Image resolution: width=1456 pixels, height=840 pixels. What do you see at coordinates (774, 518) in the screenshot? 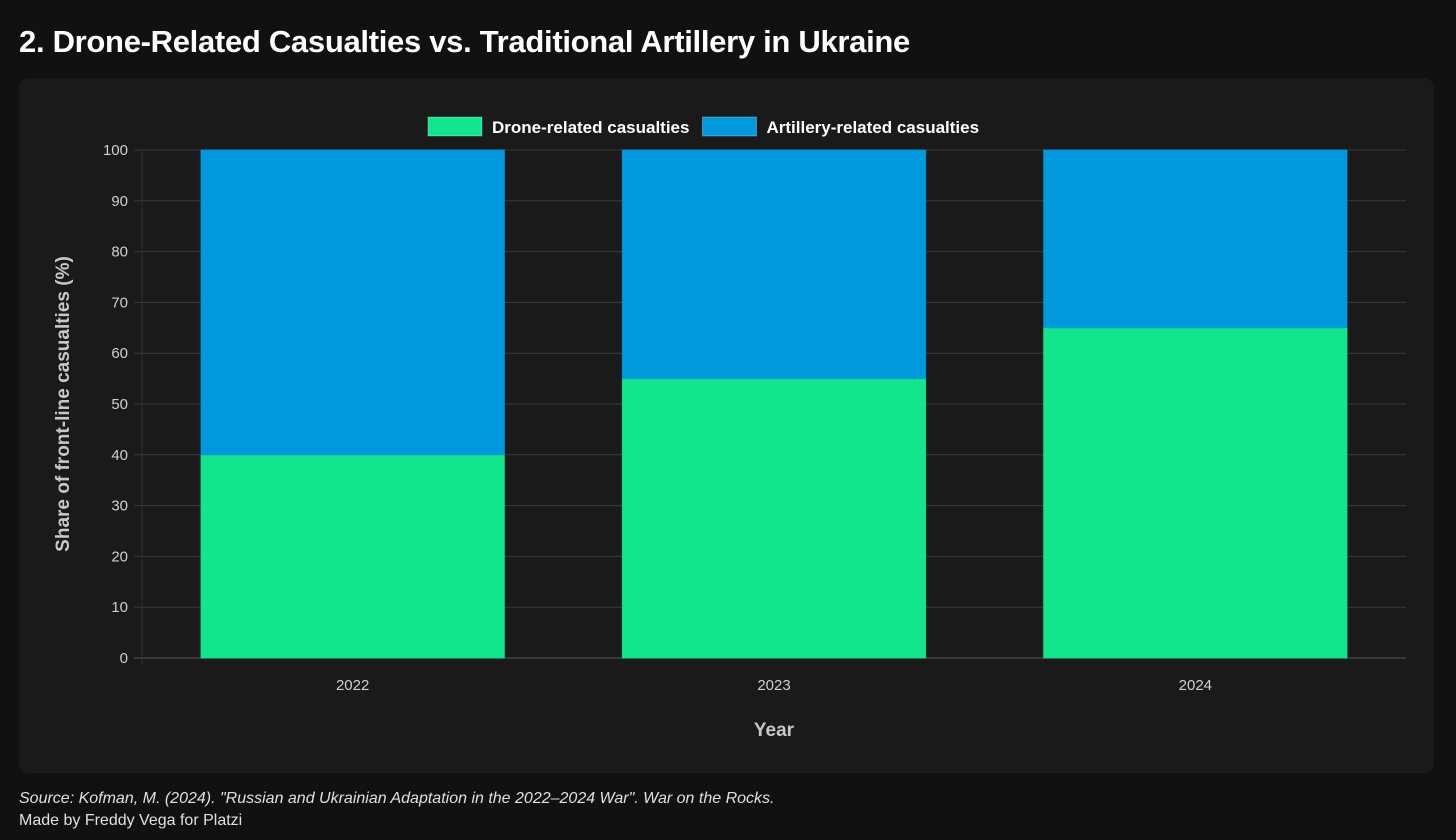
I see `bar-drone-related-2023` at bounding box center [774, 518].